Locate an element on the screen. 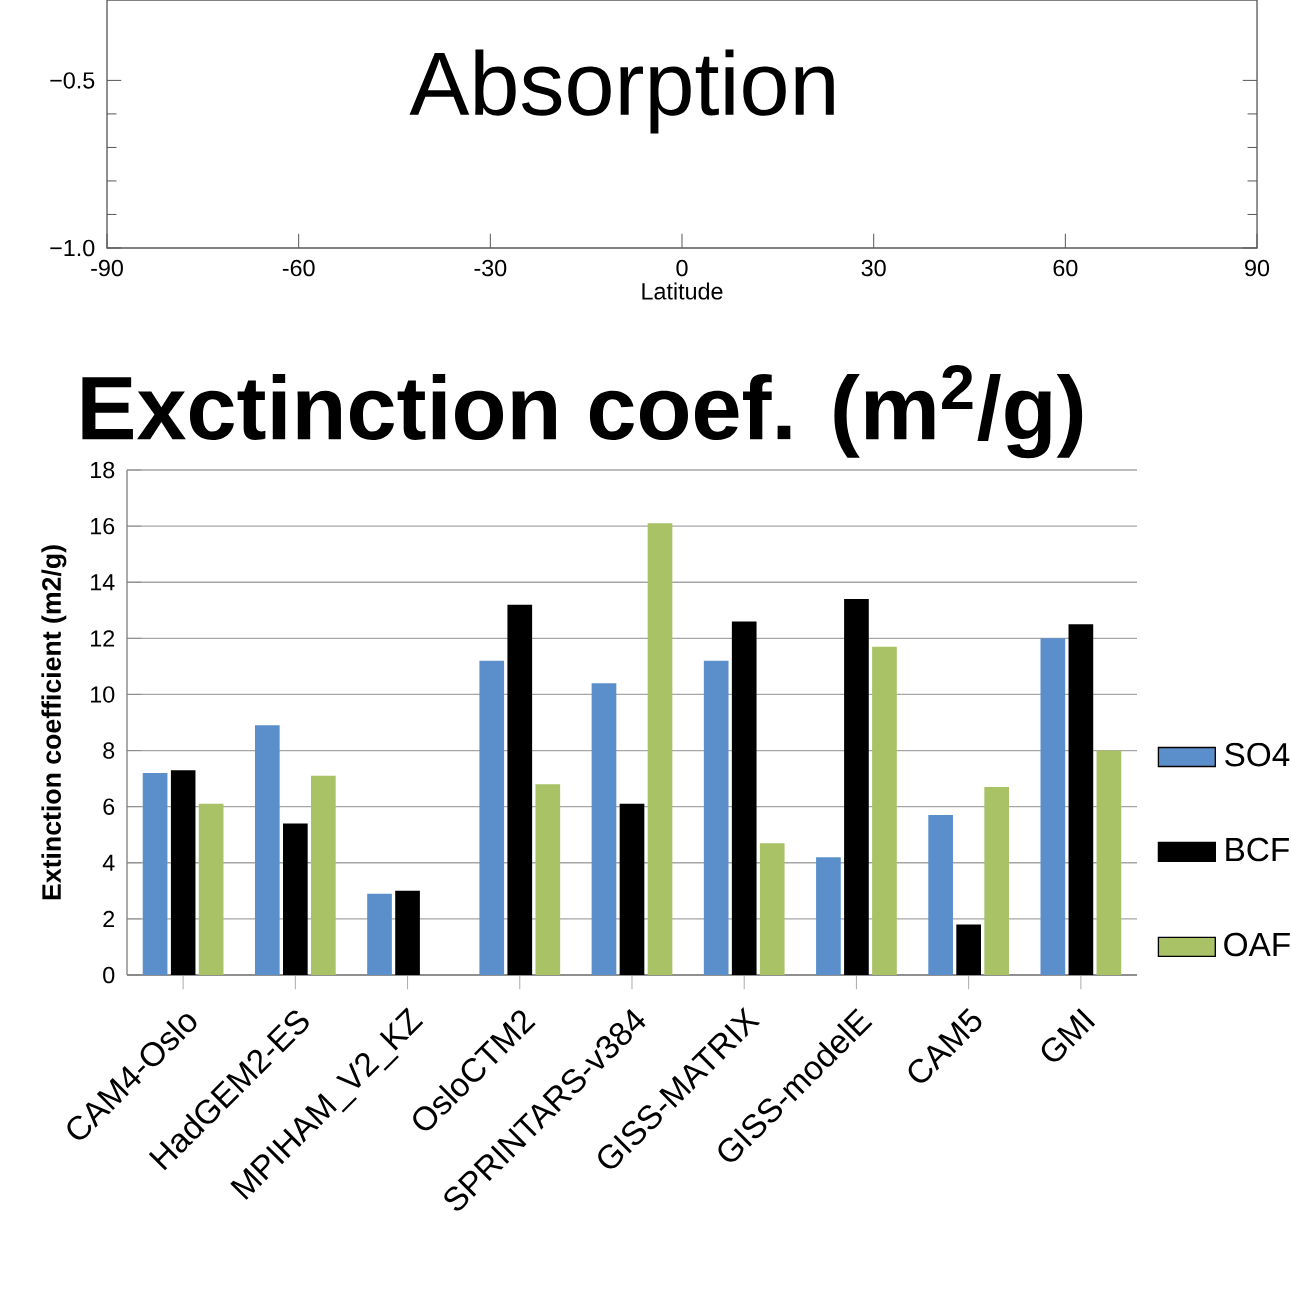 This screenshot has height=1291, width=1291. x-tick-label: 0 is located at coordinates (682, 268).